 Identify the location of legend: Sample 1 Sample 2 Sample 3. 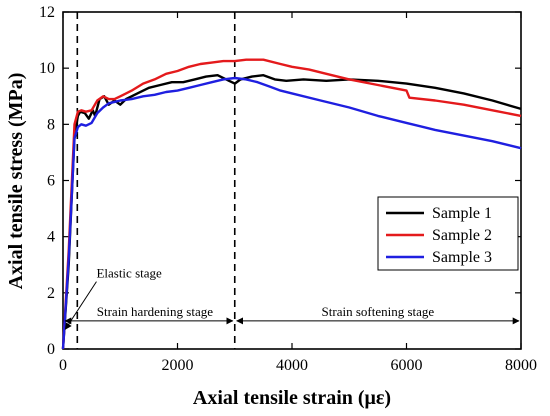
(448, 233).